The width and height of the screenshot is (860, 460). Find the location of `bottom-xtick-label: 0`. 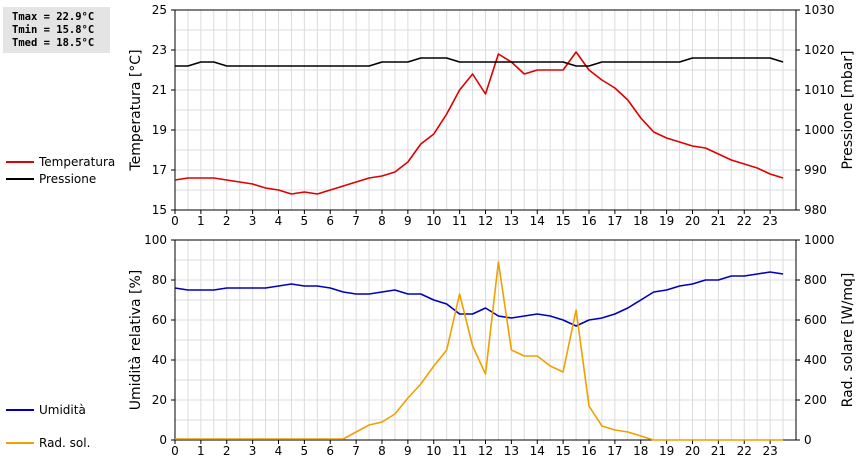

bottom-xtick-label: 0 is located at coordinates (175, 451).